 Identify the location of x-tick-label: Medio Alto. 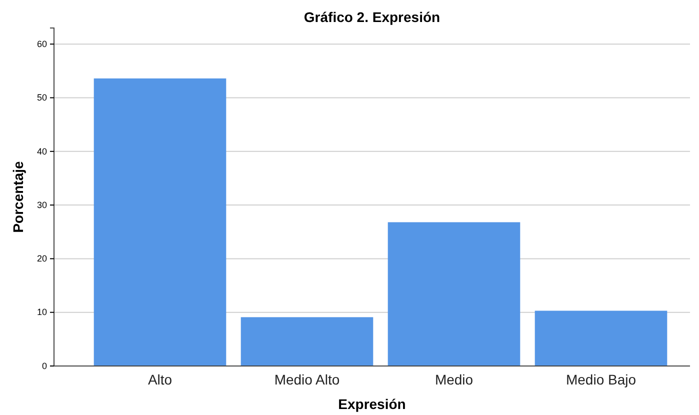
(307, 379).